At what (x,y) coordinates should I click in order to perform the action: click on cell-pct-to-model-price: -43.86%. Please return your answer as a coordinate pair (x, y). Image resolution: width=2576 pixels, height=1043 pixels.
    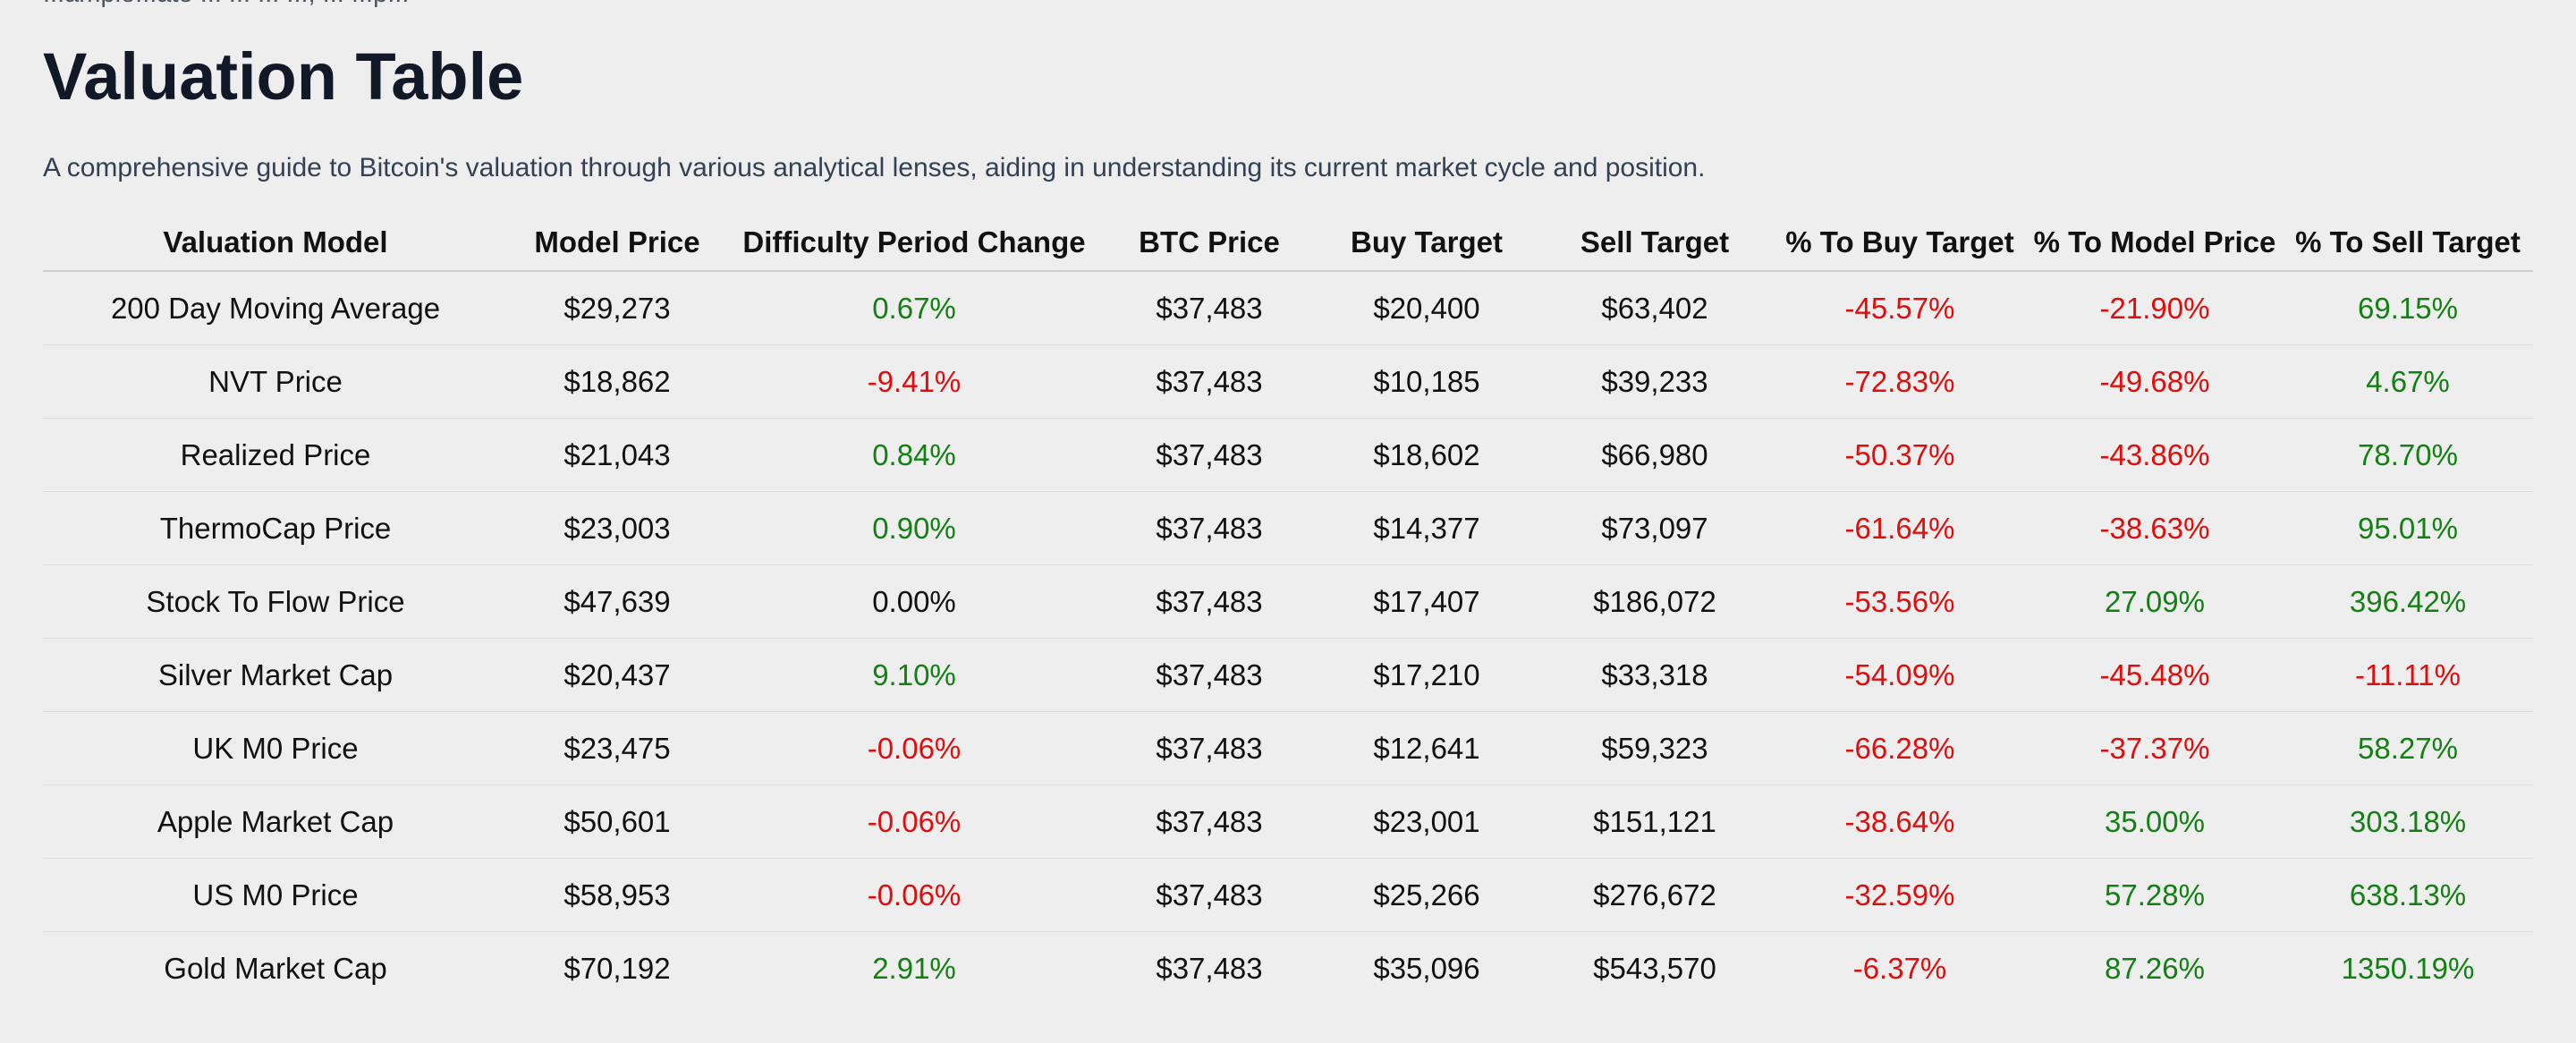
    Looking at the image, I should click on (2155, 455).